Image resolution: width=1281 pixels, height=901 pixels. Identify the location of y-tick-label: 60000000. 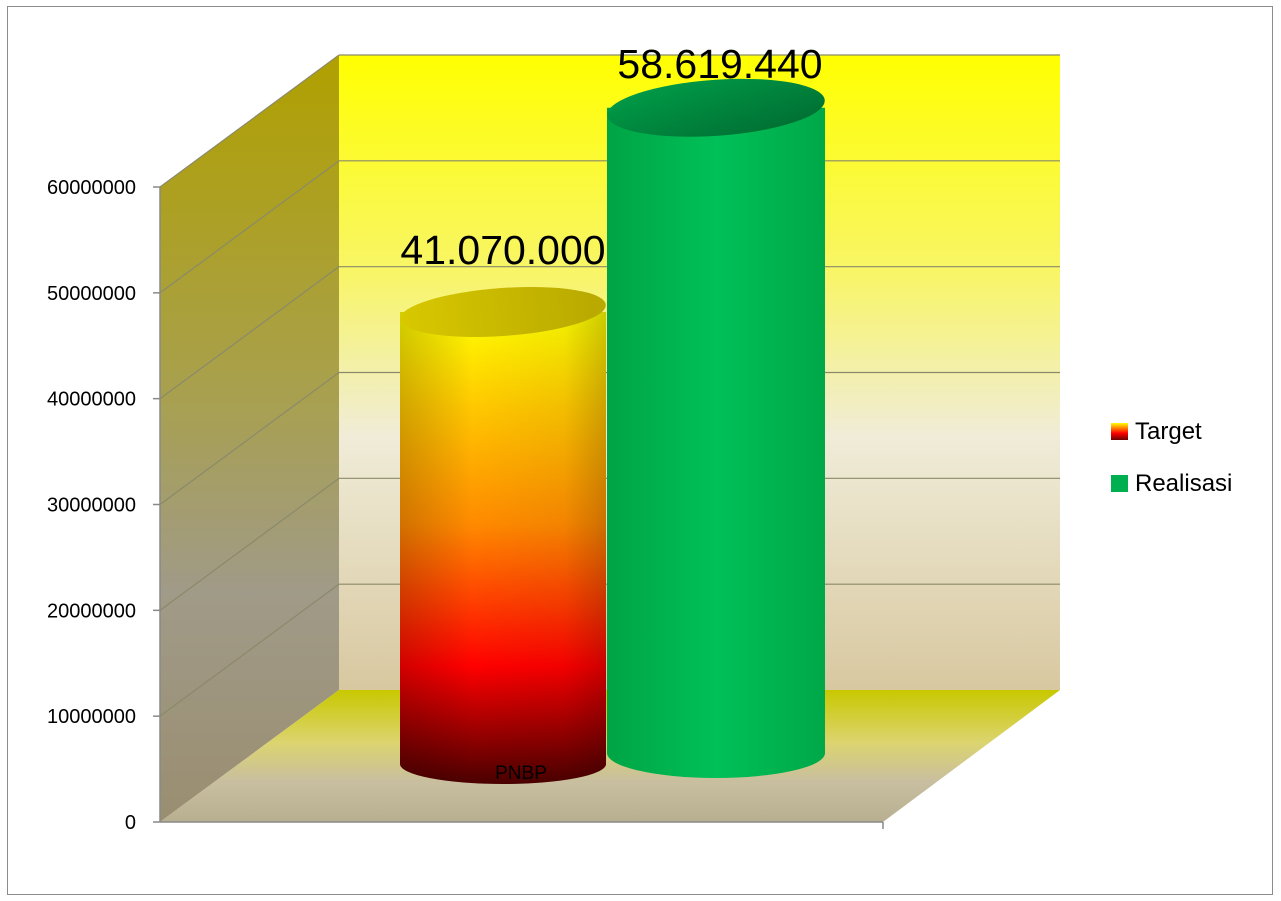
(91, 188).